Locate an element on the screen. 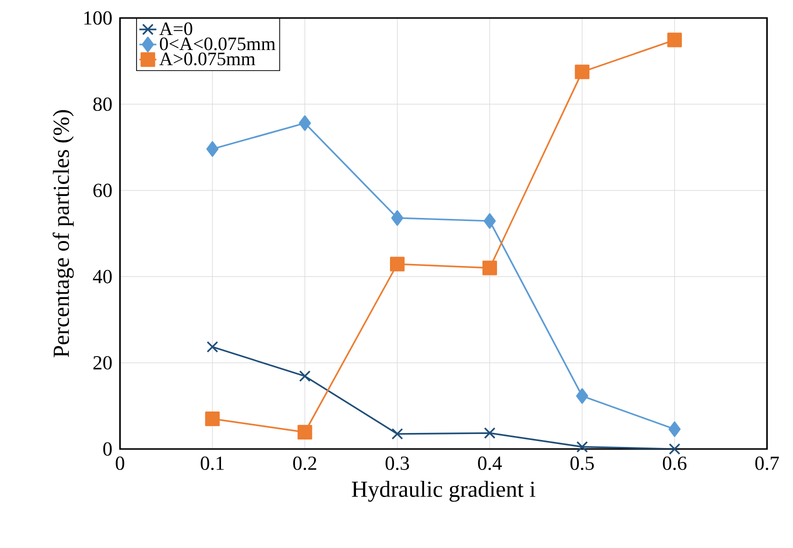 The height and width of the screenshot is (548, 793). x-tick-label: 0.1 is located at coordinates (212, 463).